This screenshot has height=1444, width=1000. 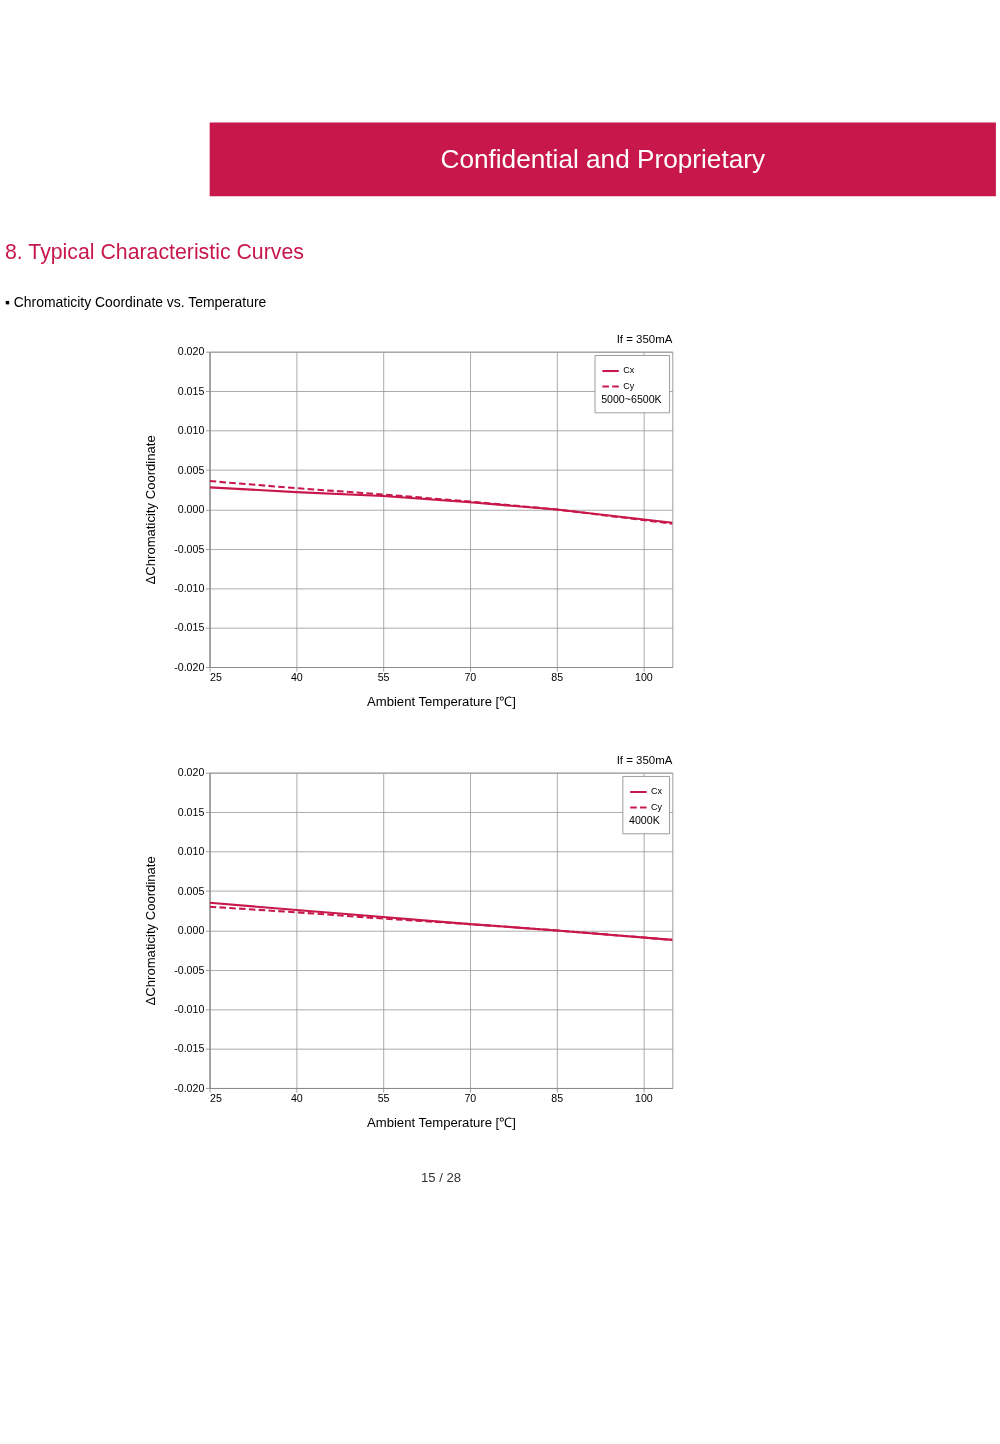 I want to click on legend-title: 4000K, so click(x=644, y=820).